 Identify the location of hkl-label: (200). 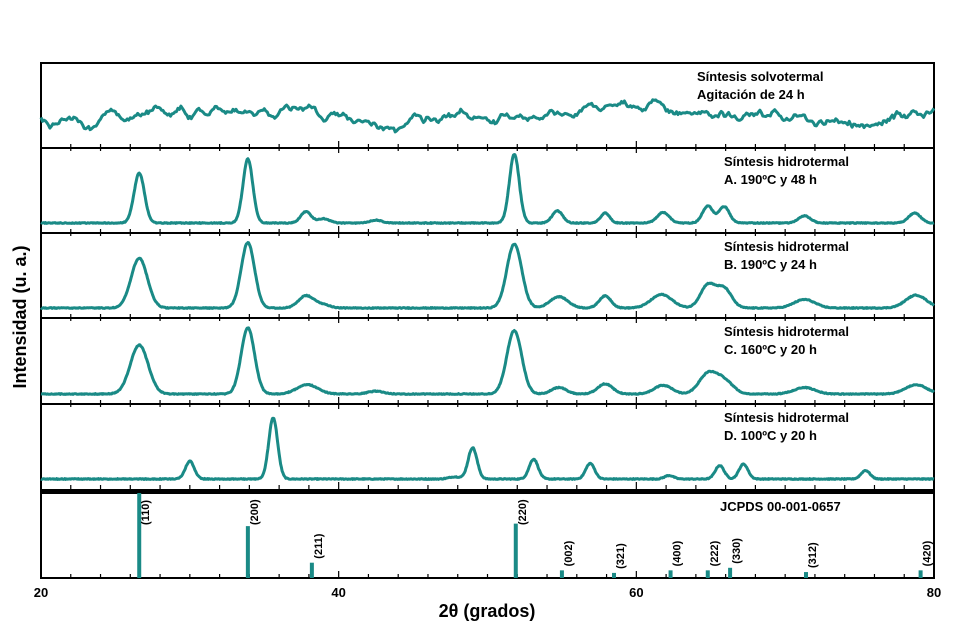
(255, 512).